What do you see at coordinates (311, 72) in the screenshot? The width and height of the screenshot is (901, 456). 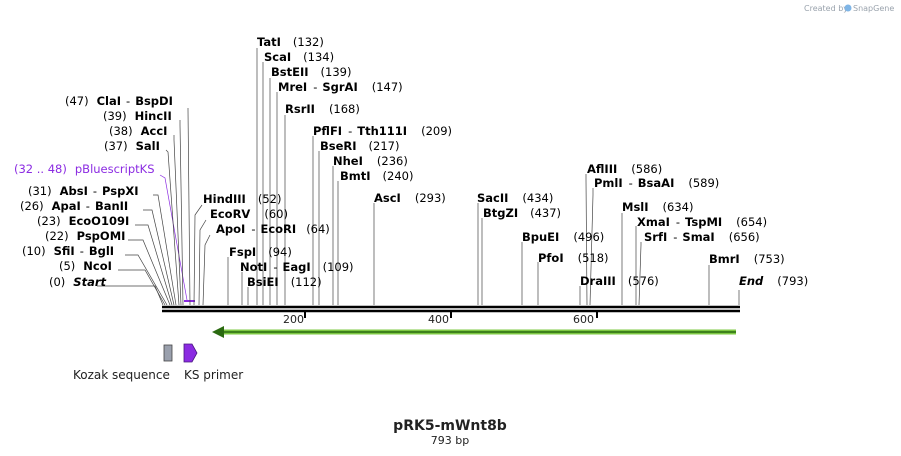 I see `site-bsteii: BstEII (139)` at bounding box center [311, 72].